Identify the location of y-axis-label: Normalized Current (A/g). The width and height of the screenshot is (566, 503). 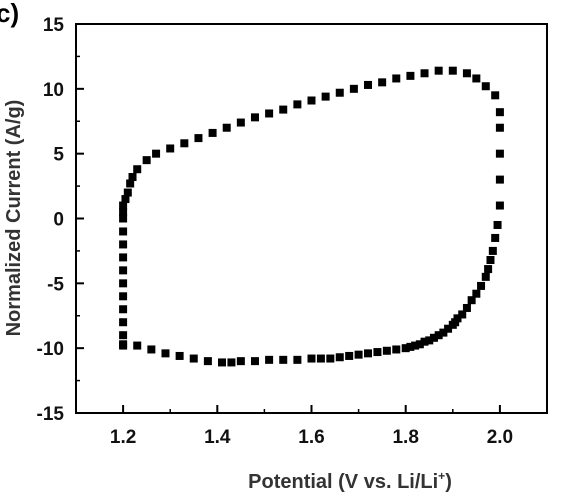
(14, 218).